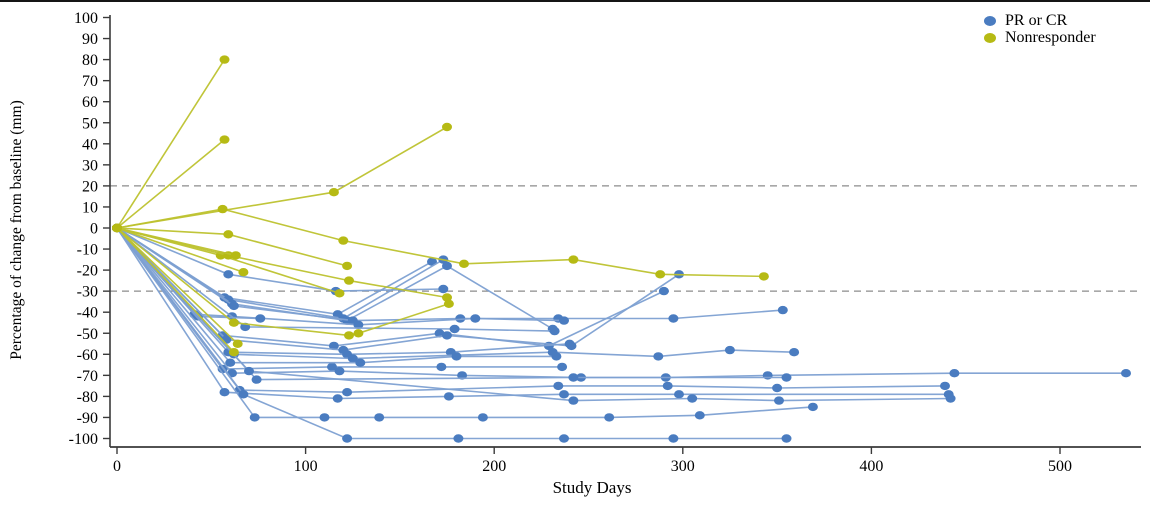 Image resolution: width=1150 pixels, height=506 pixels. Describe the element at coordinates (90, 144) in the screenshot. I see `y-tick-label-40: 40` at that location.